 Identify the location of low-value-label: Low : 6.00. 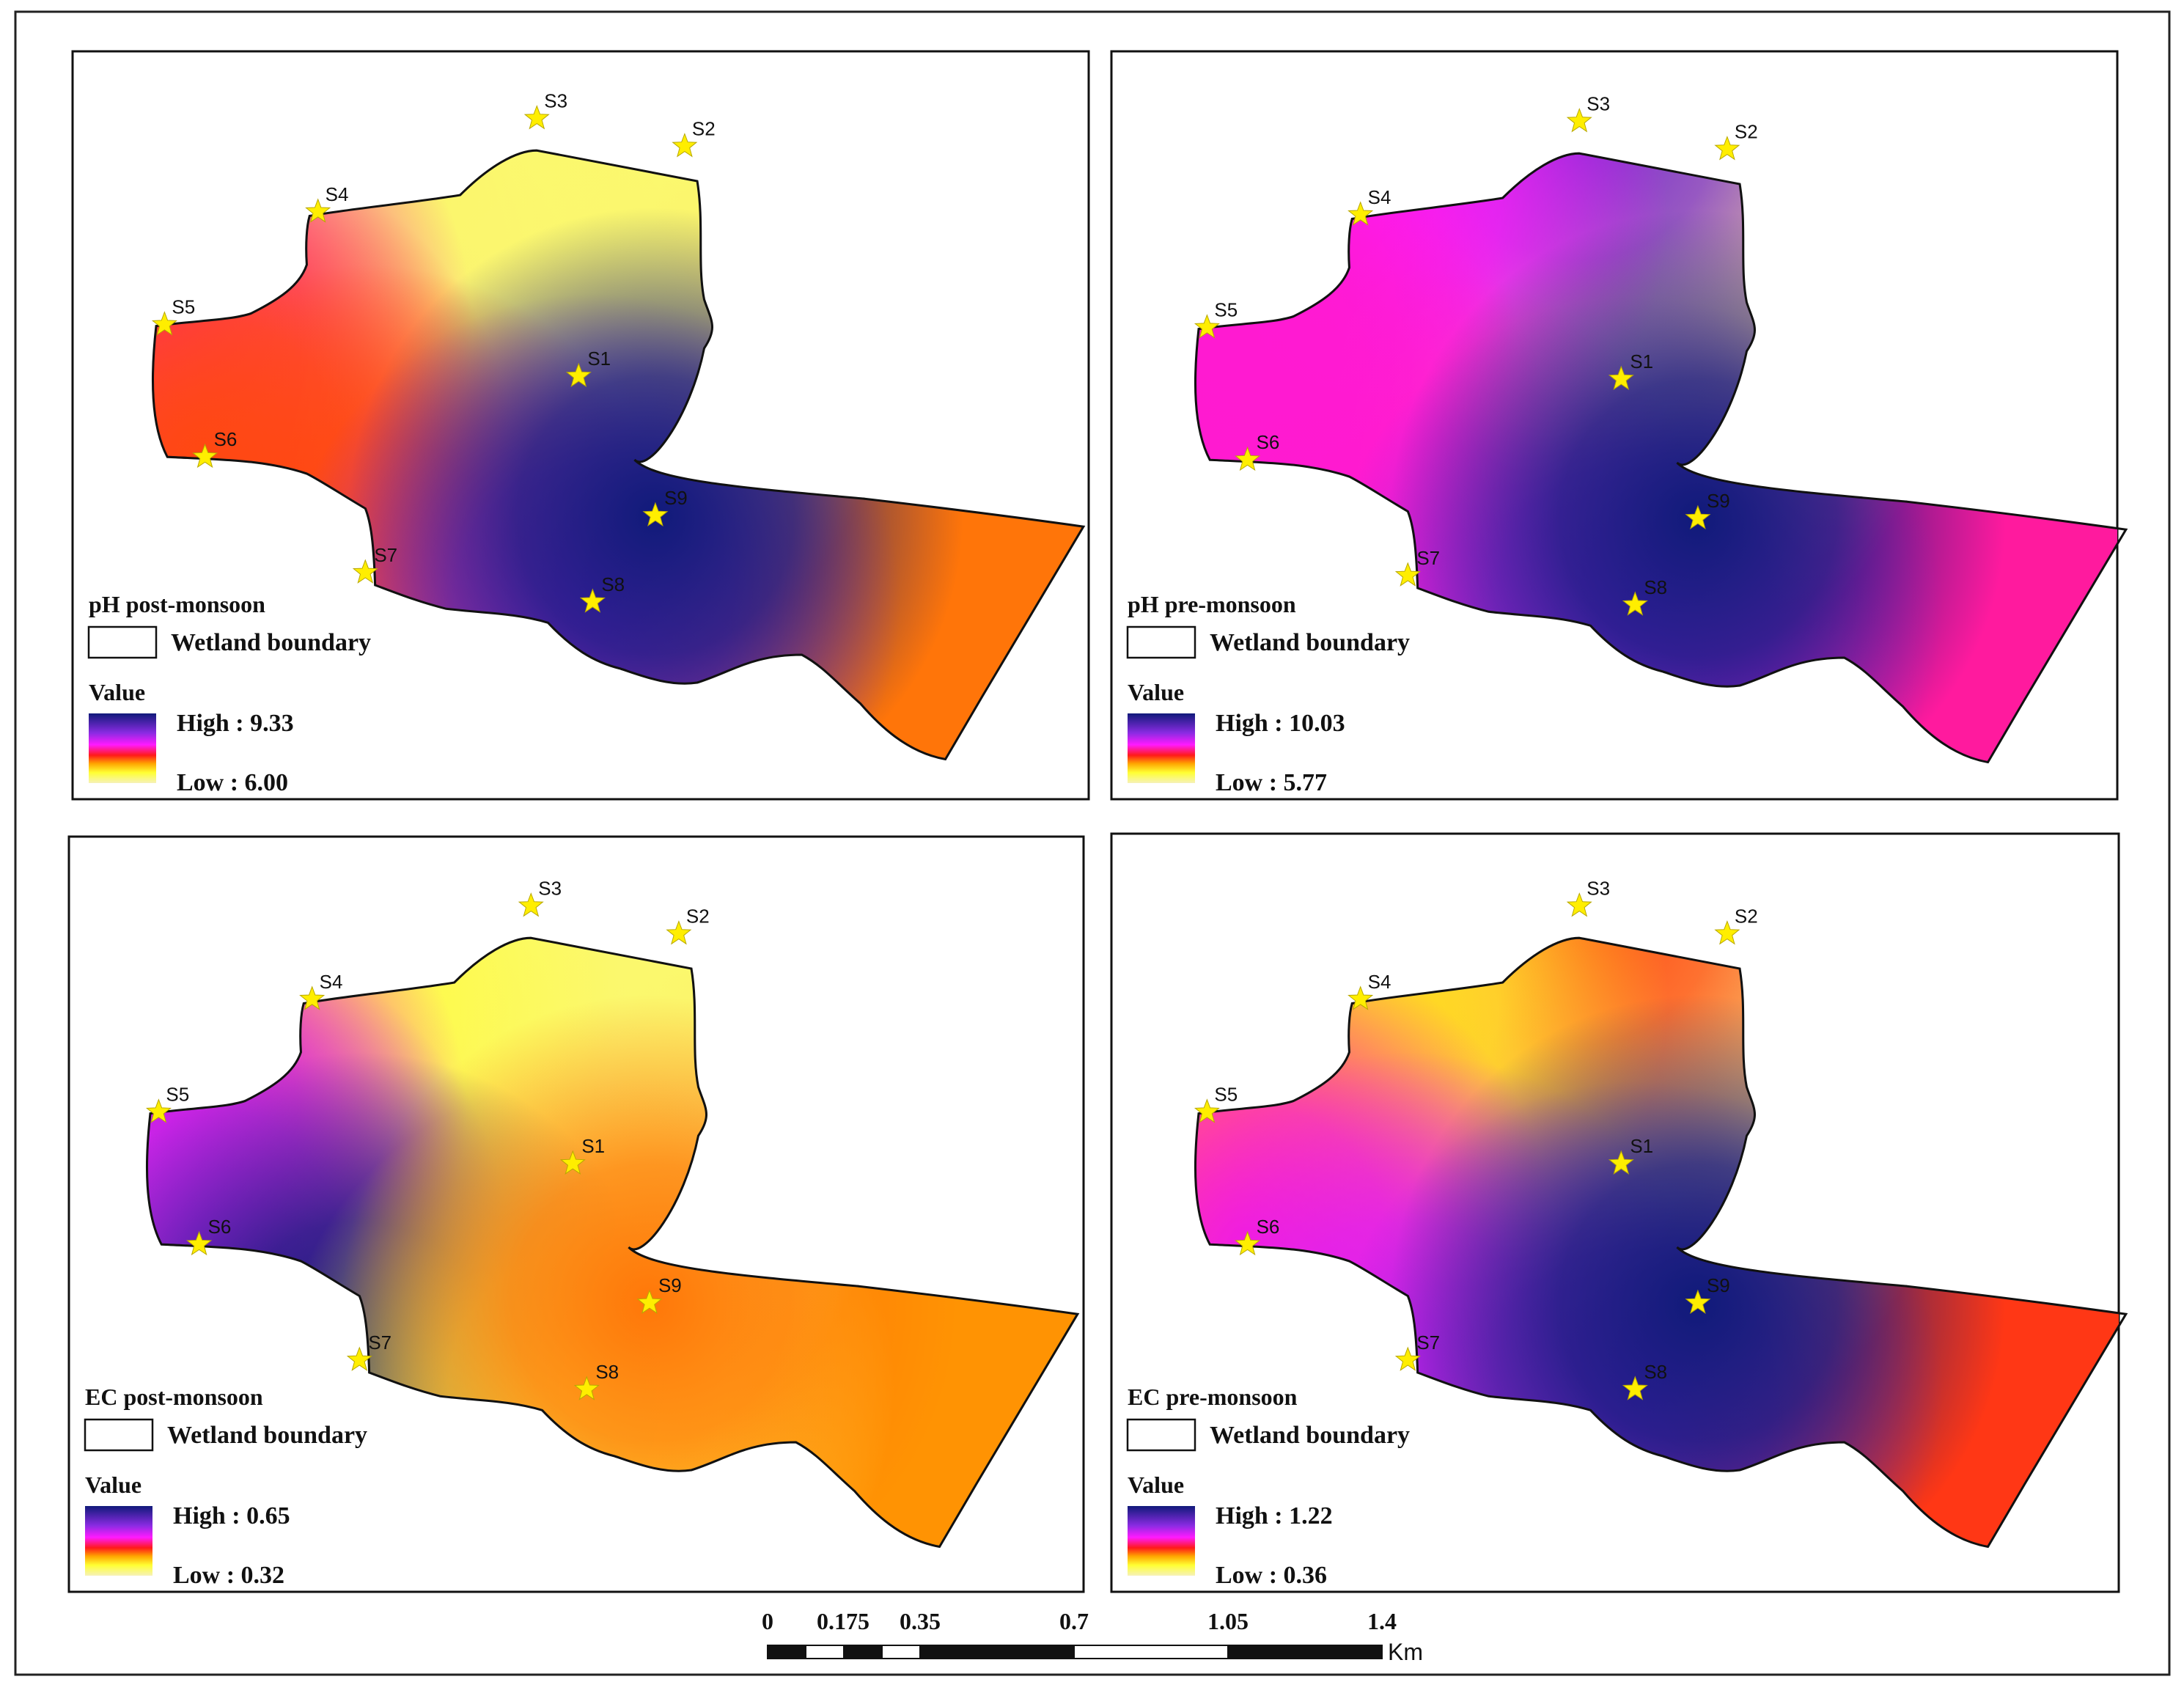
(232, 782).